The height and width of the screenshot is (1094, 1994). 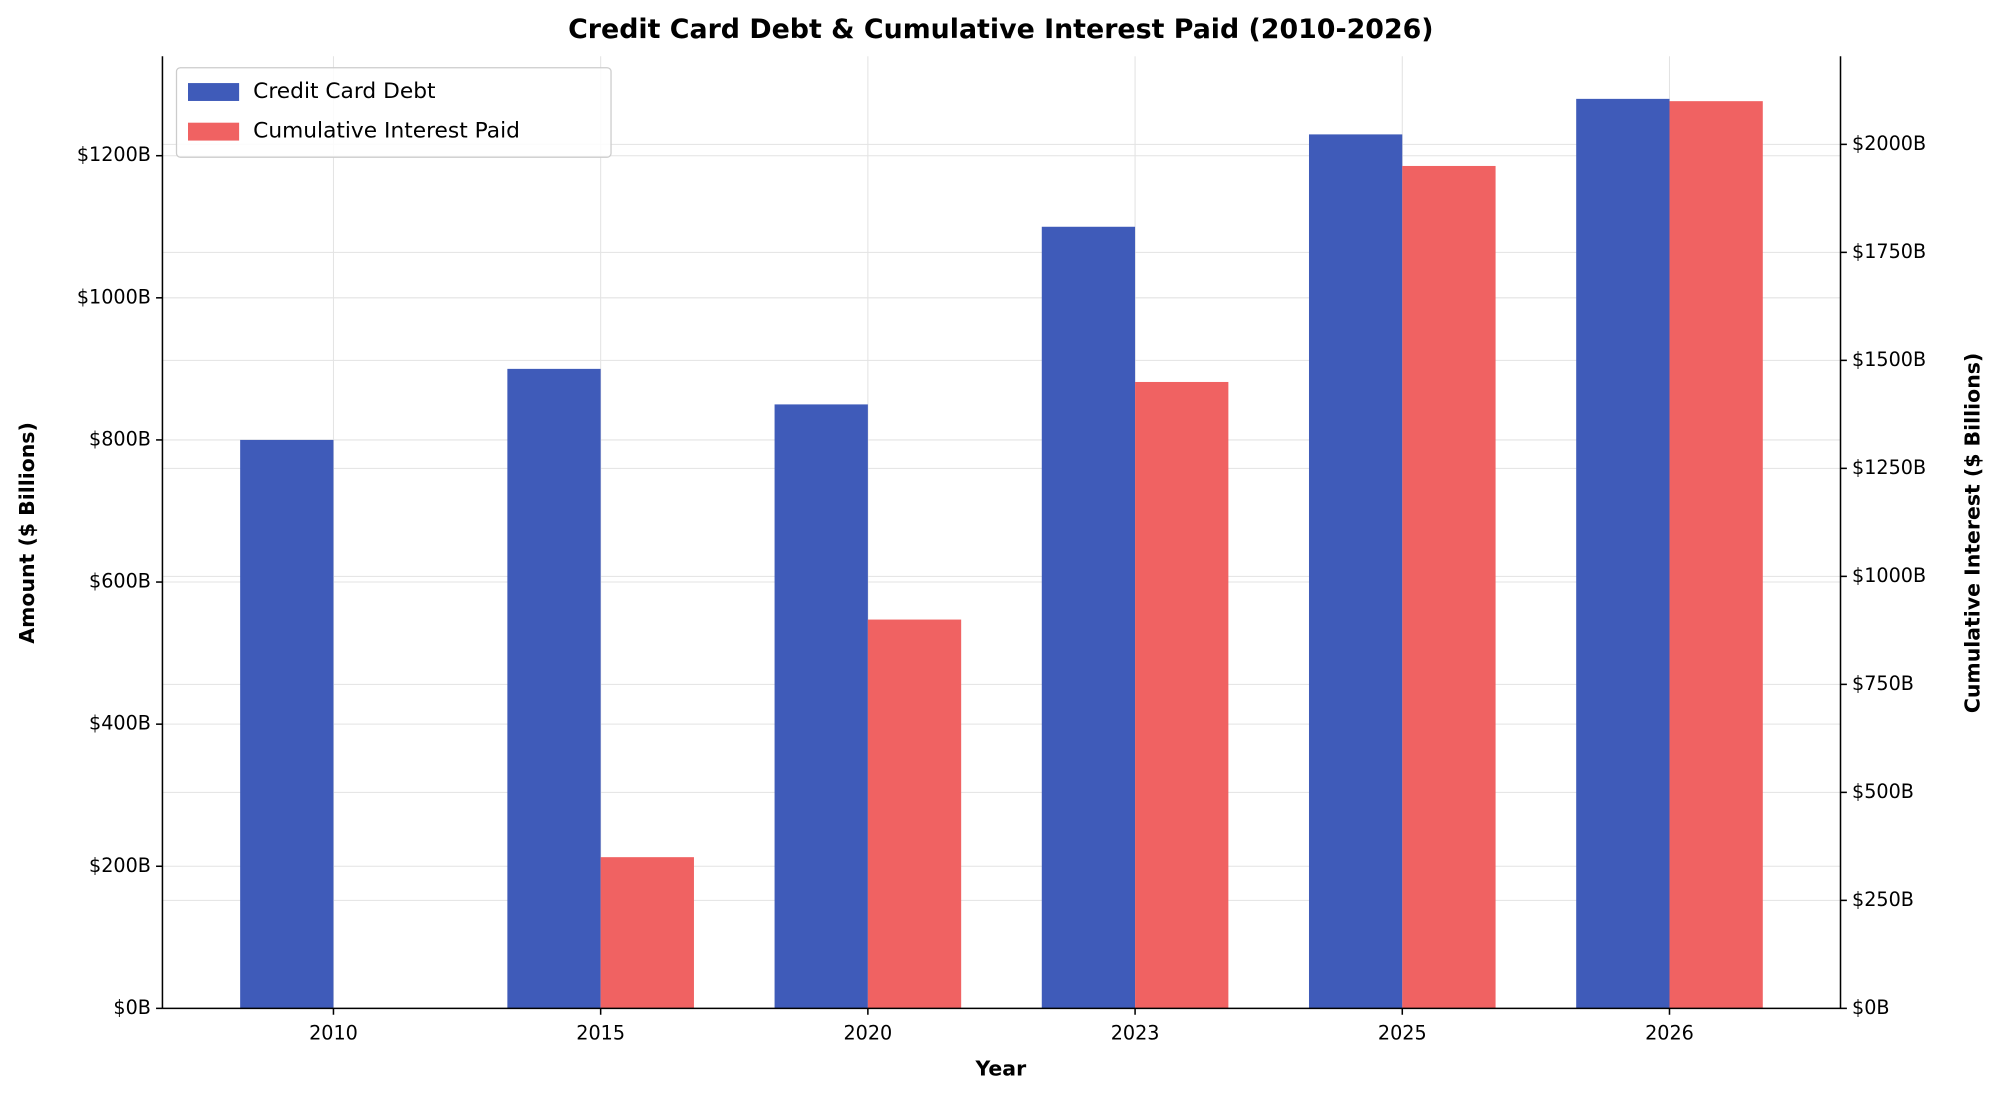 I want to click on x-tick-label: 2020, so click(x=867, y=1032).